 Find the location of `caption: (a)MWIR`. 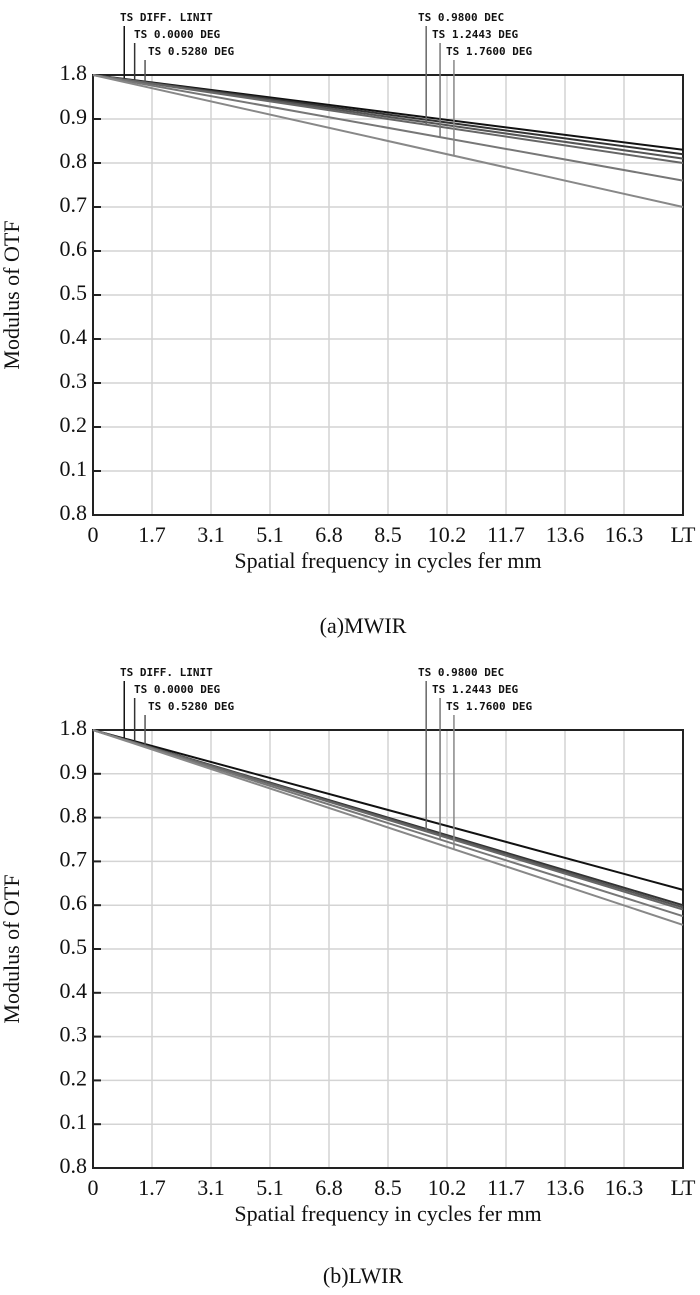

caption: (a)MWIR is located at coordinates (363, 625).